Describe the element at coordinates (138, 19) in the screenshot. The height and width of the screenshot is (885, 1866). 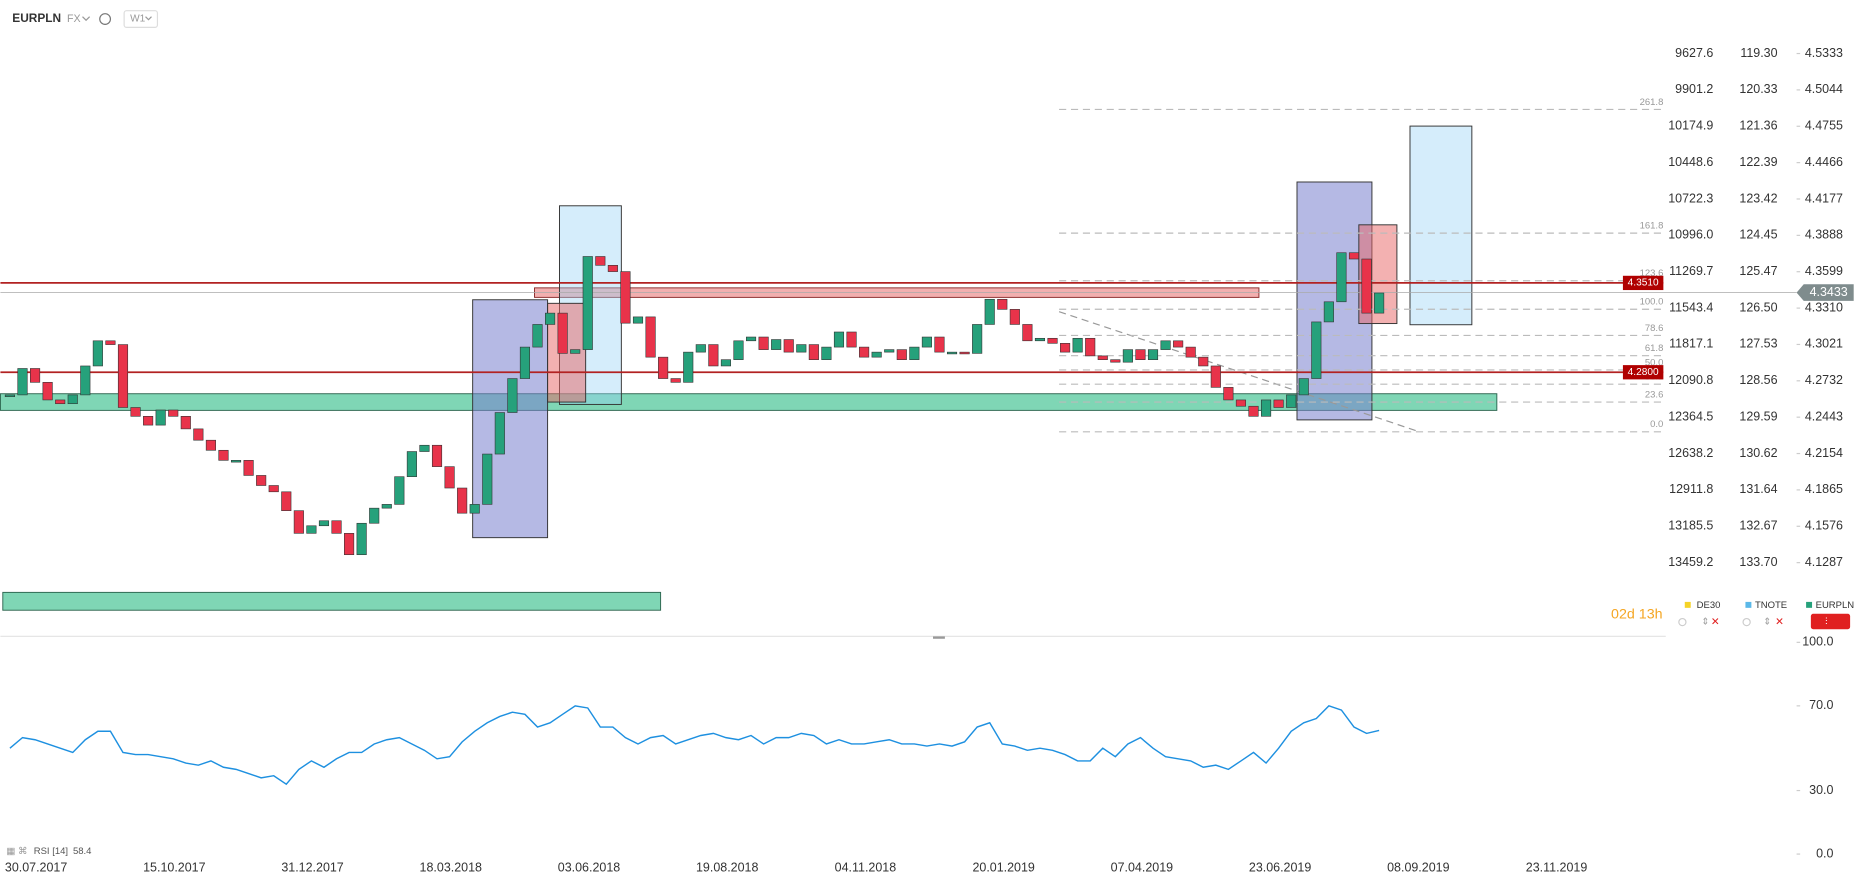
I see `interval: W1` at that location.